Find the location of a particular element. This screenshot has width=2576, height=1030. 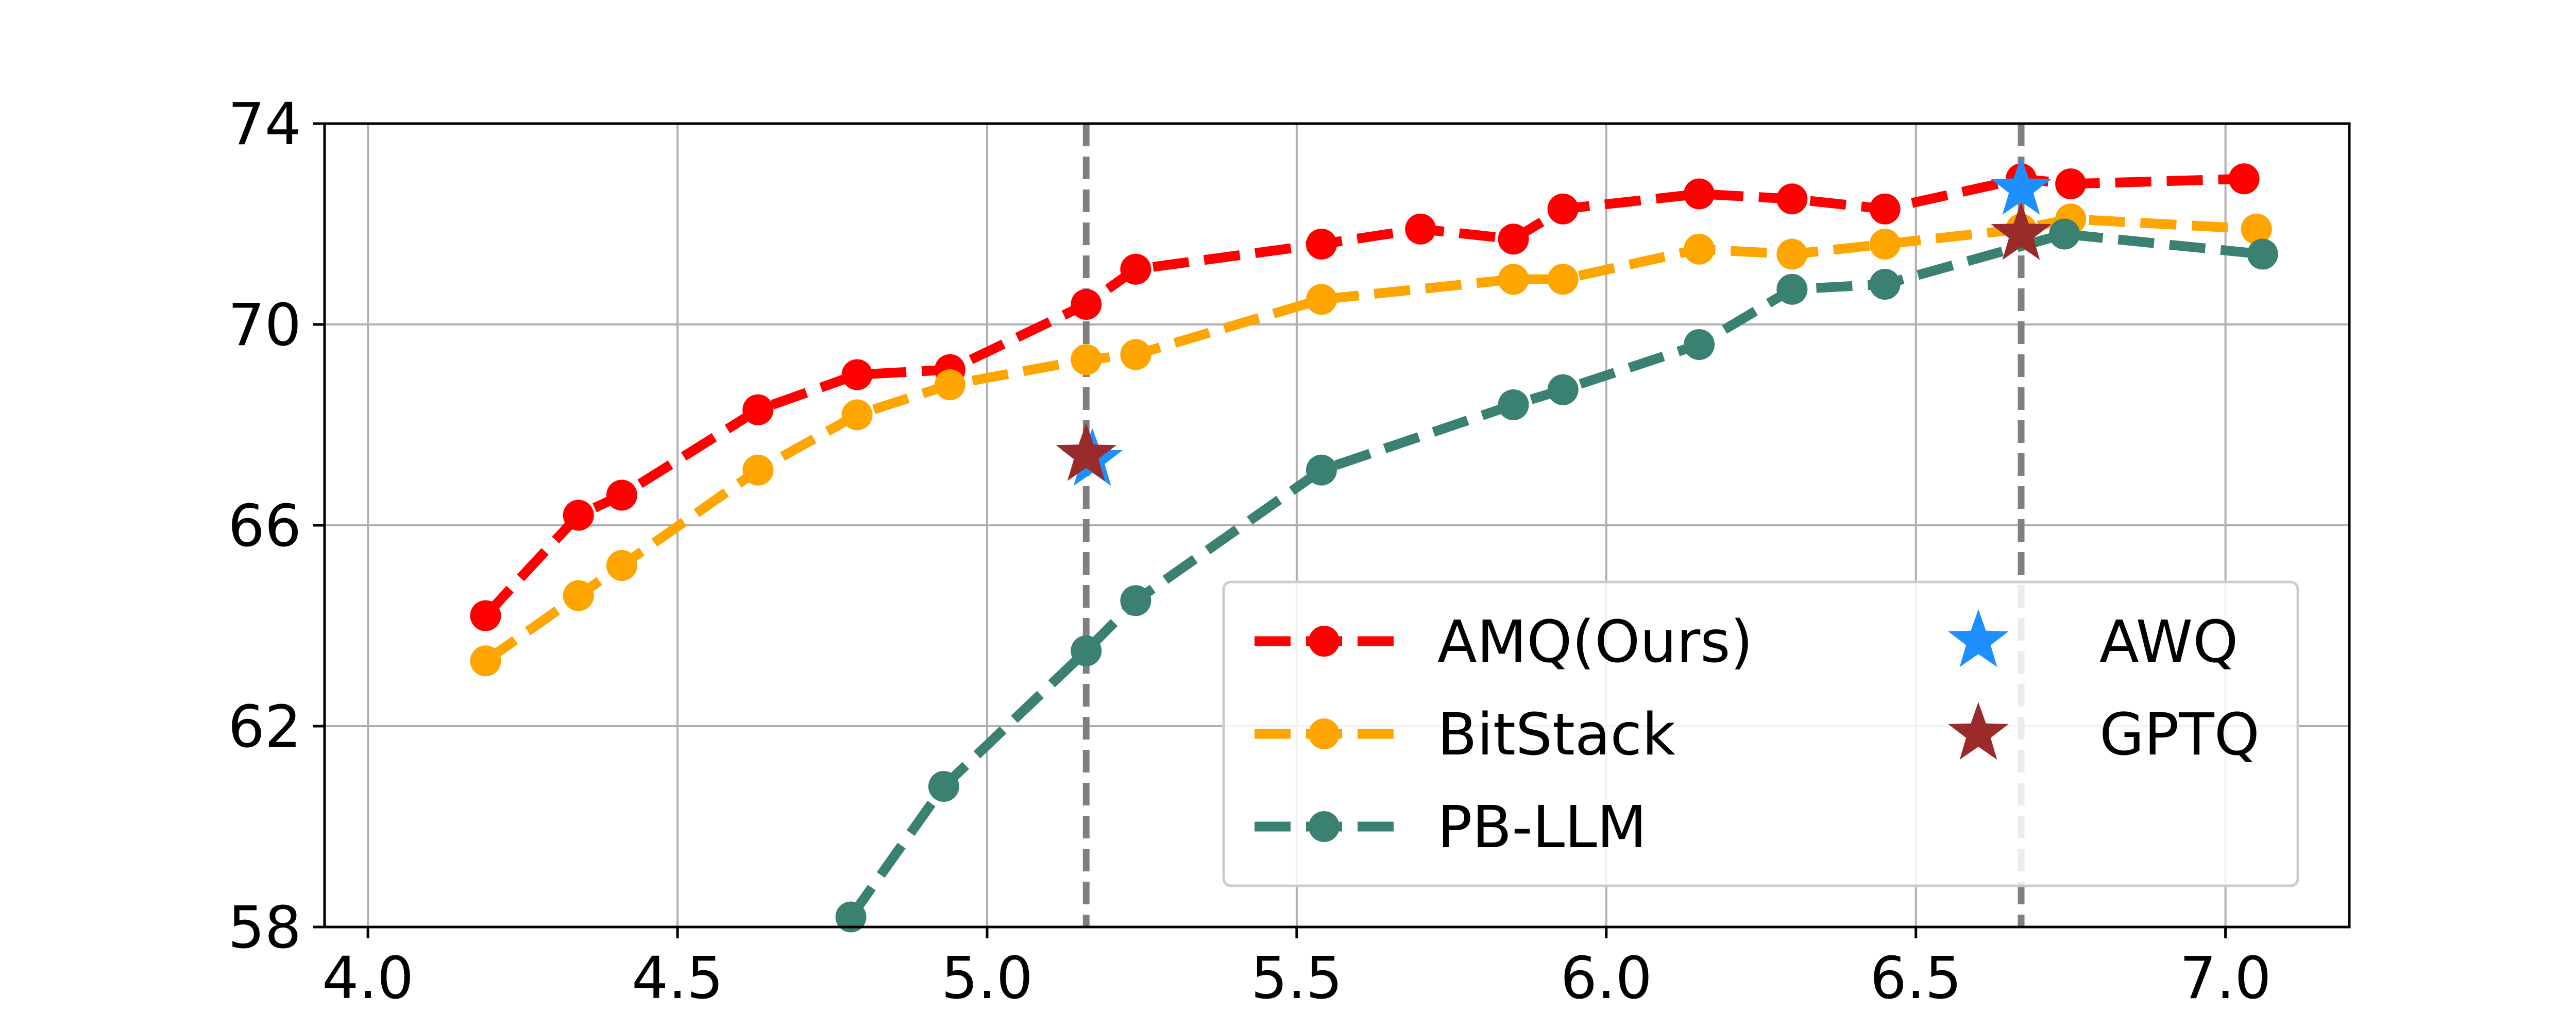

x-tick-label: 6.0 is located at coordinates (1606, 978).